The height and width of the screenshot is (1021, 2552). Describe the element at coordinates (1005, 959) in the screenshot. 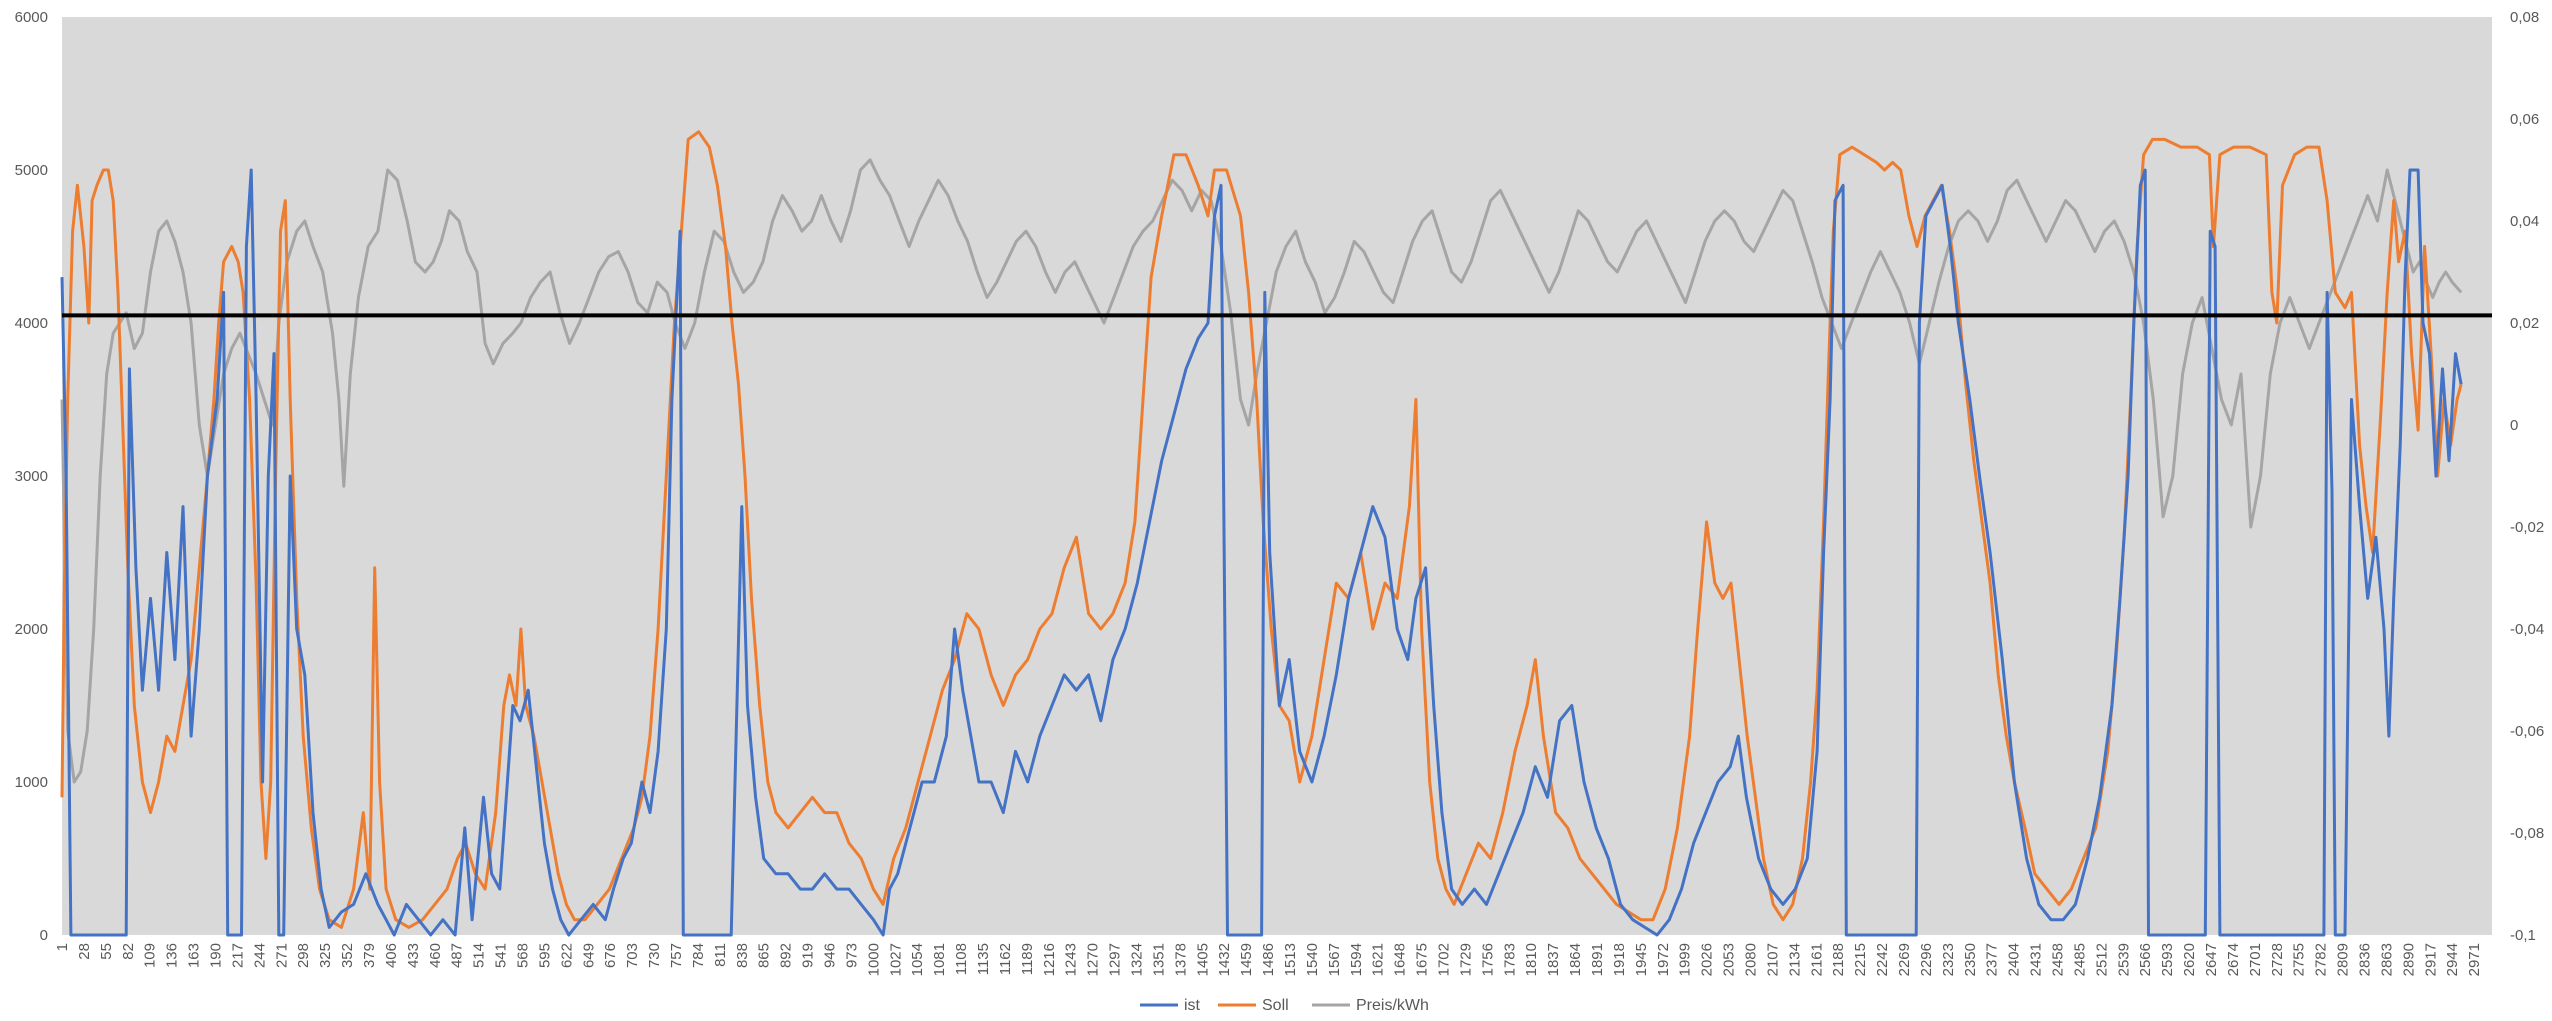

I see `x-tick-label: 1162` at that location.